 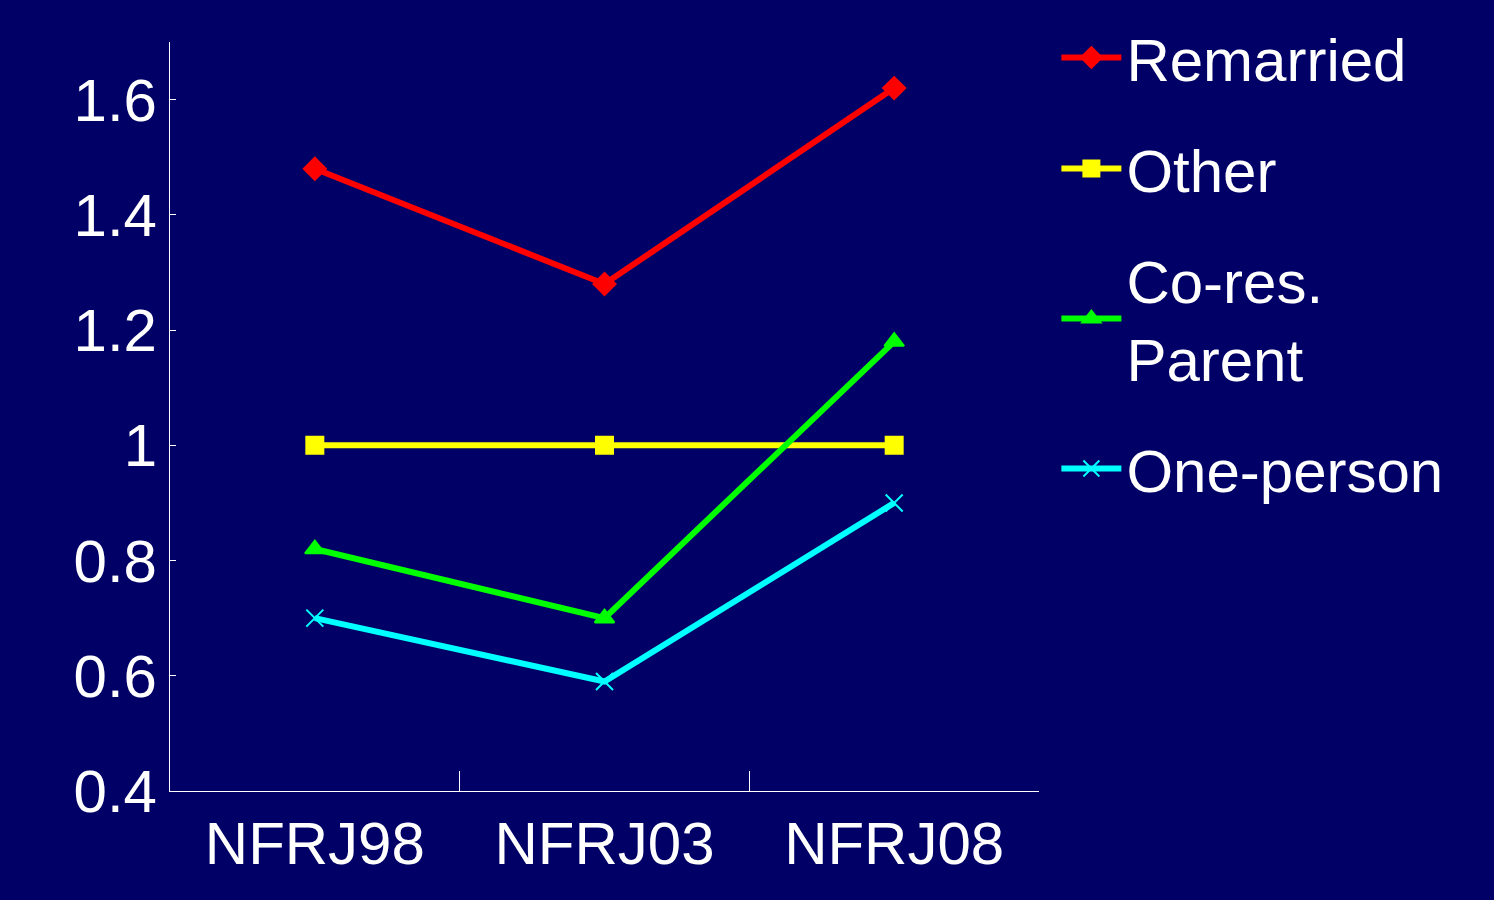 I want to click on y-tick-label: 0.8, so click(x=115, y=561).